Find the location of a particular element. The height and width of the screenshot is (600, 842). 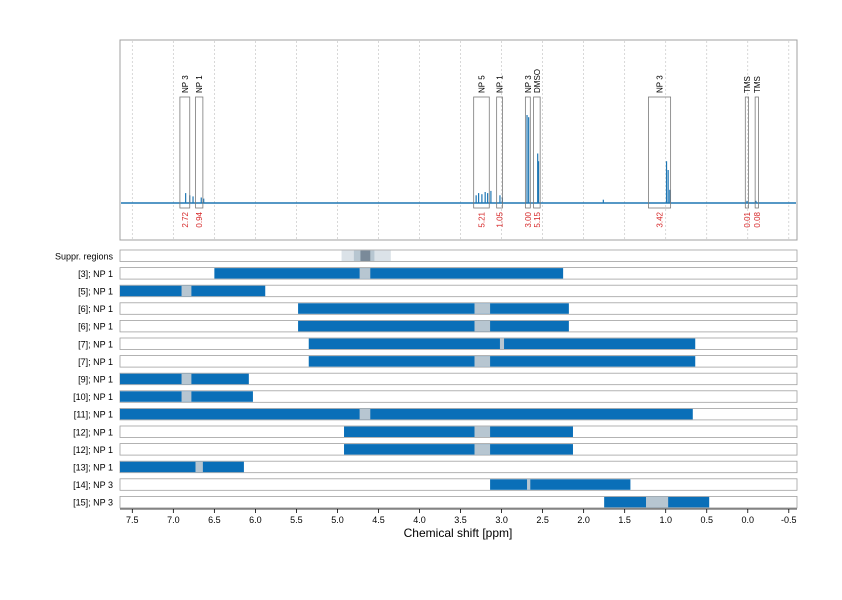

region-integral: 0.94 is located at coordinates (199, 219).